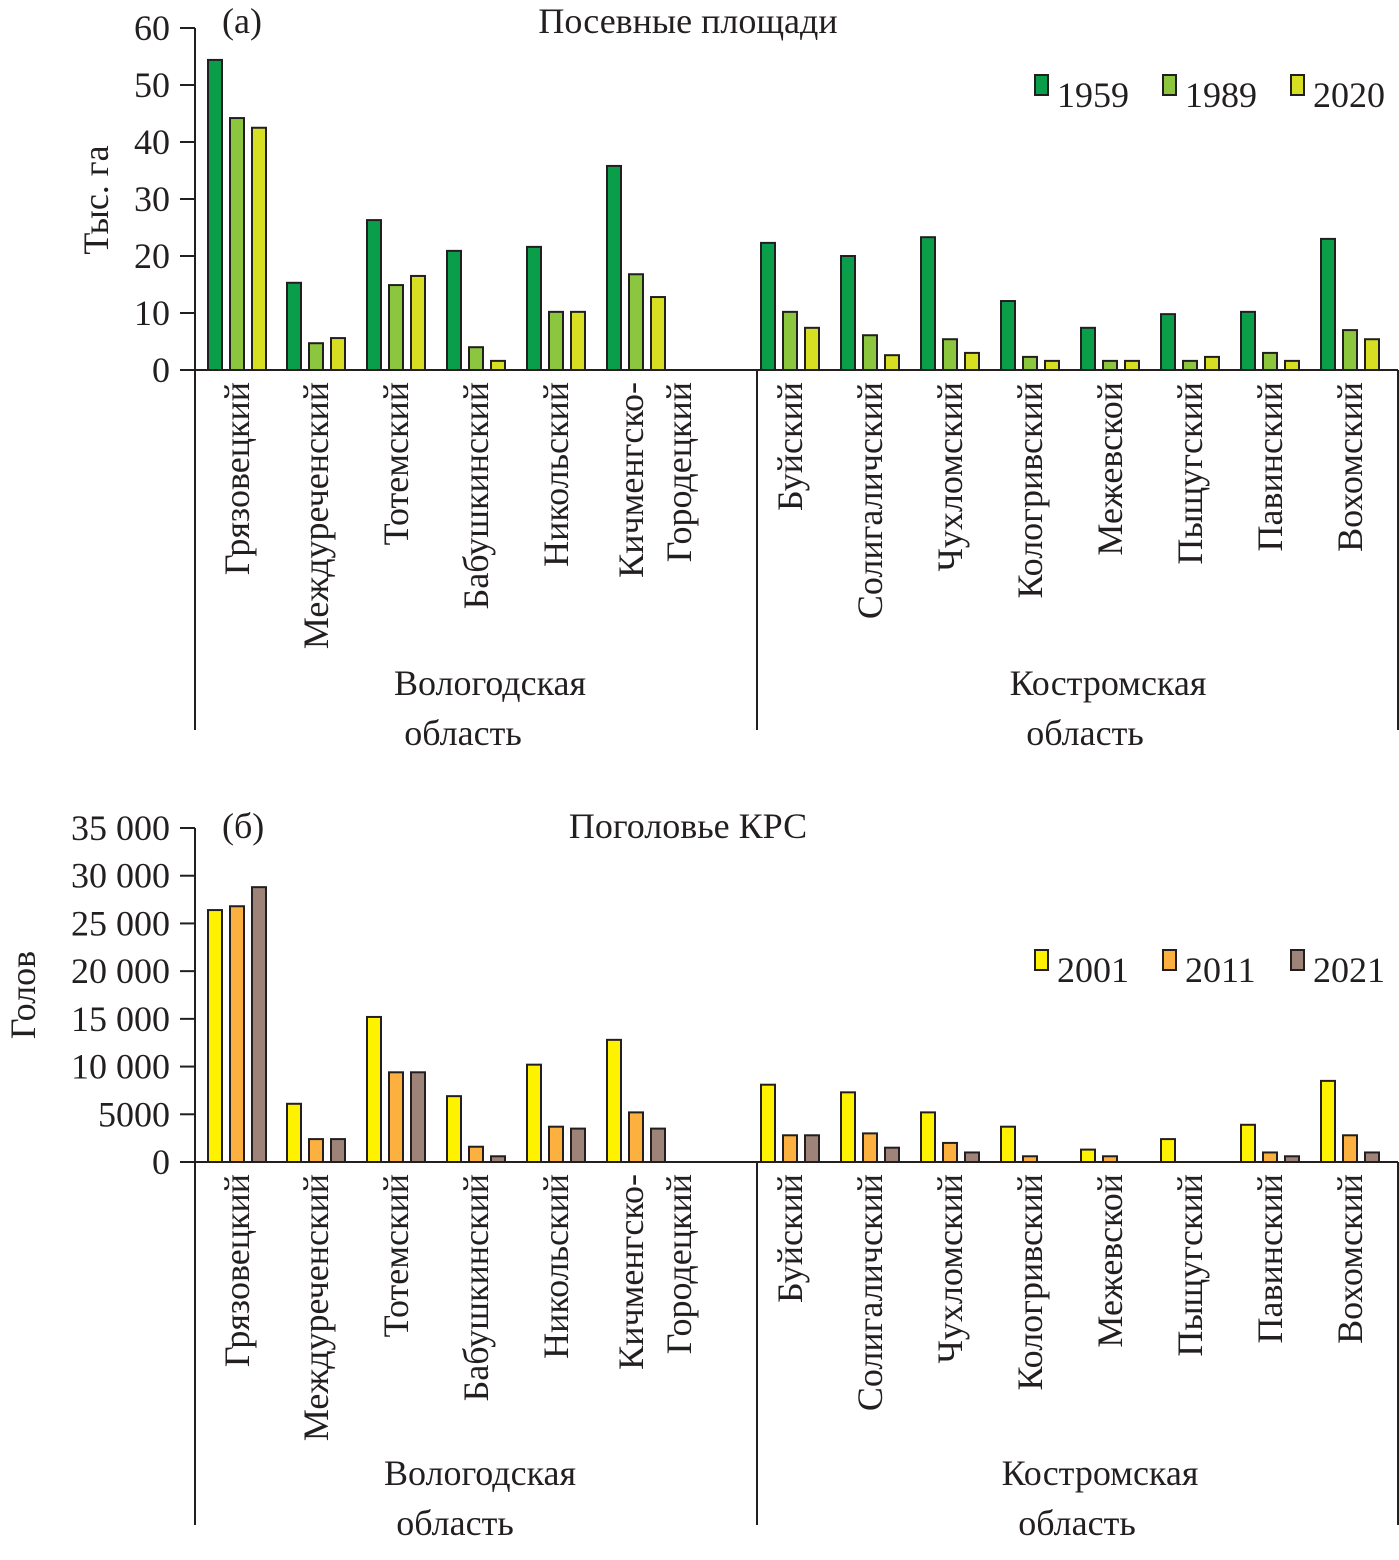  Describe the element at coordinates (1349, 95) in the screenshot. I see `legend-label-2020: 2020` at that location.